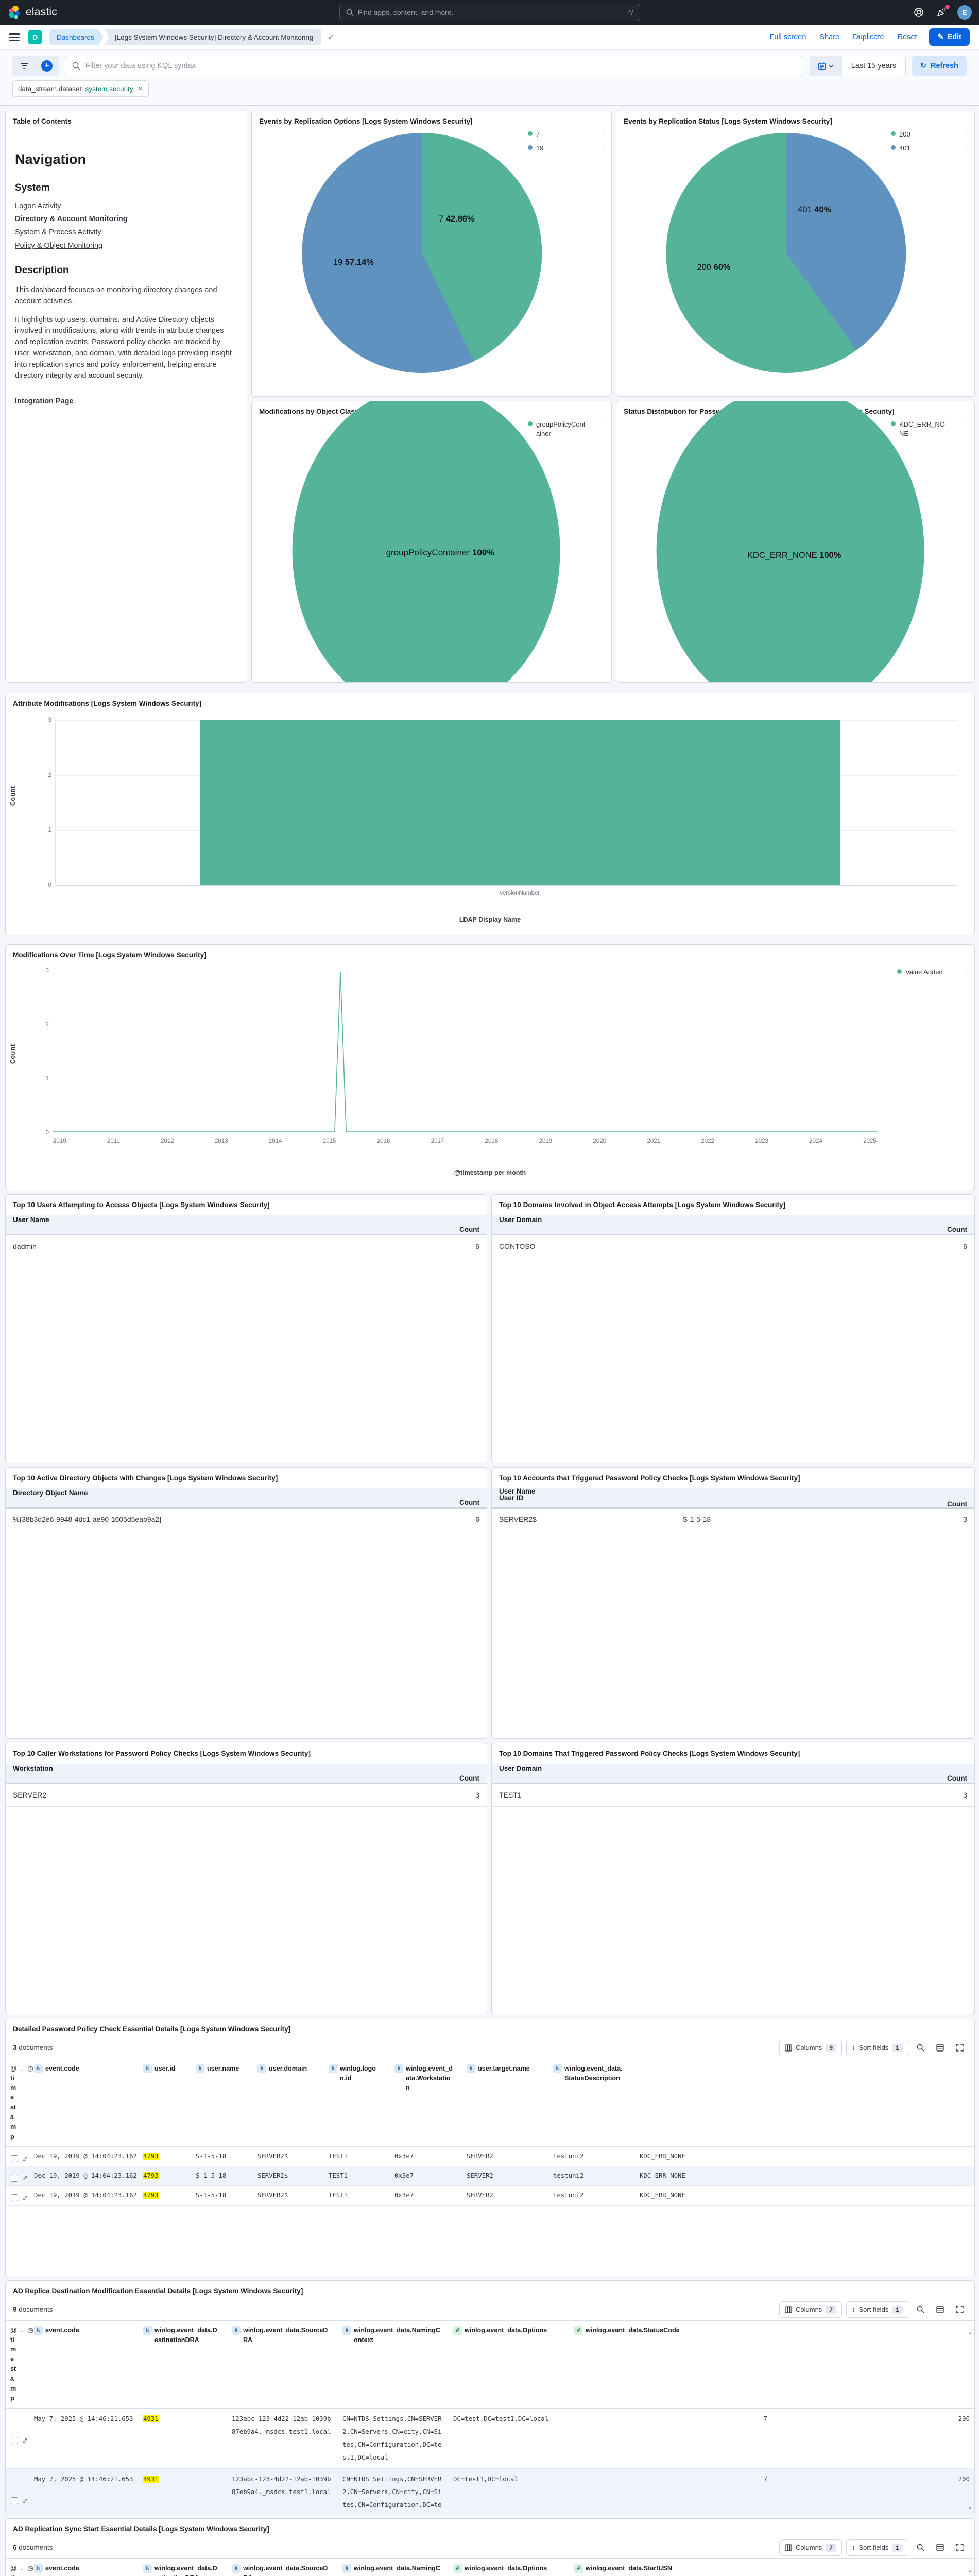 This screenshot has height=2576, width=979. I want to click on close-icon: ✕, so click(140, 88).